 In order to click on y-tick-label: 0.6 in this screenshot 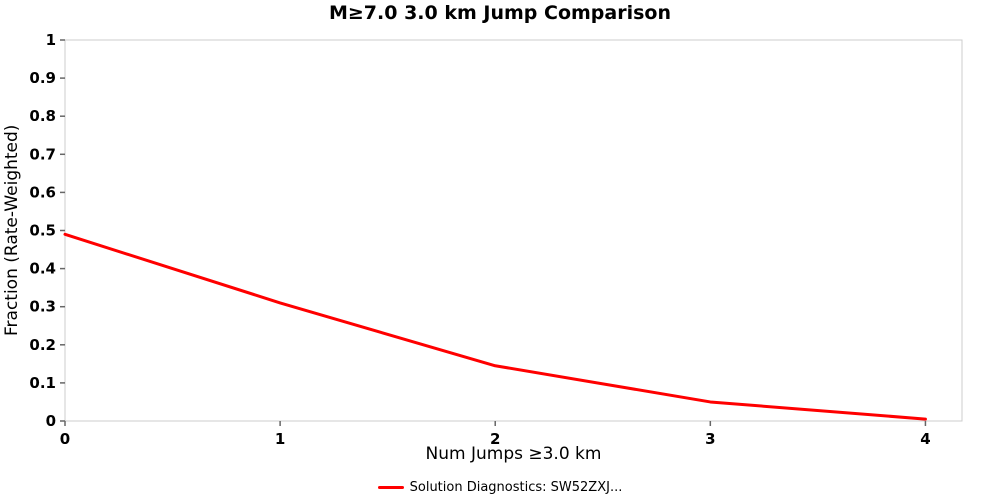, I will do `click(42, 192)`.